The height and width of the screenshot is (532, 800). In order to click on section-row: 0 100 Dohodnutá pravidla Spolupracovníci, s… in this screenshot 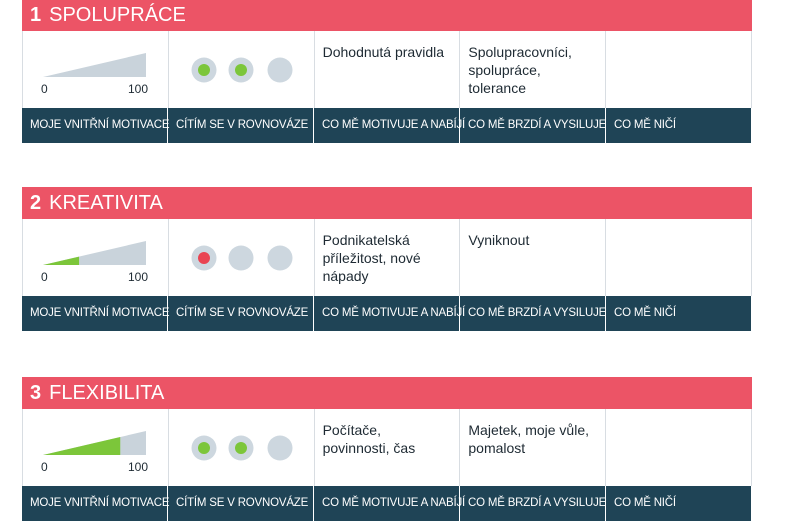, I will do `click(387, 69)`.